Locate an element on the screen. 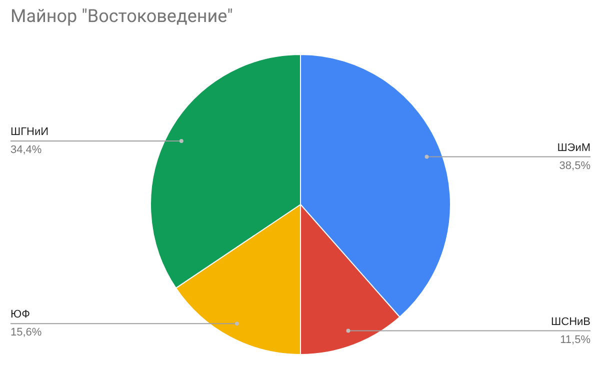  data-label: 11,5% is located at coordinates (575, 340).